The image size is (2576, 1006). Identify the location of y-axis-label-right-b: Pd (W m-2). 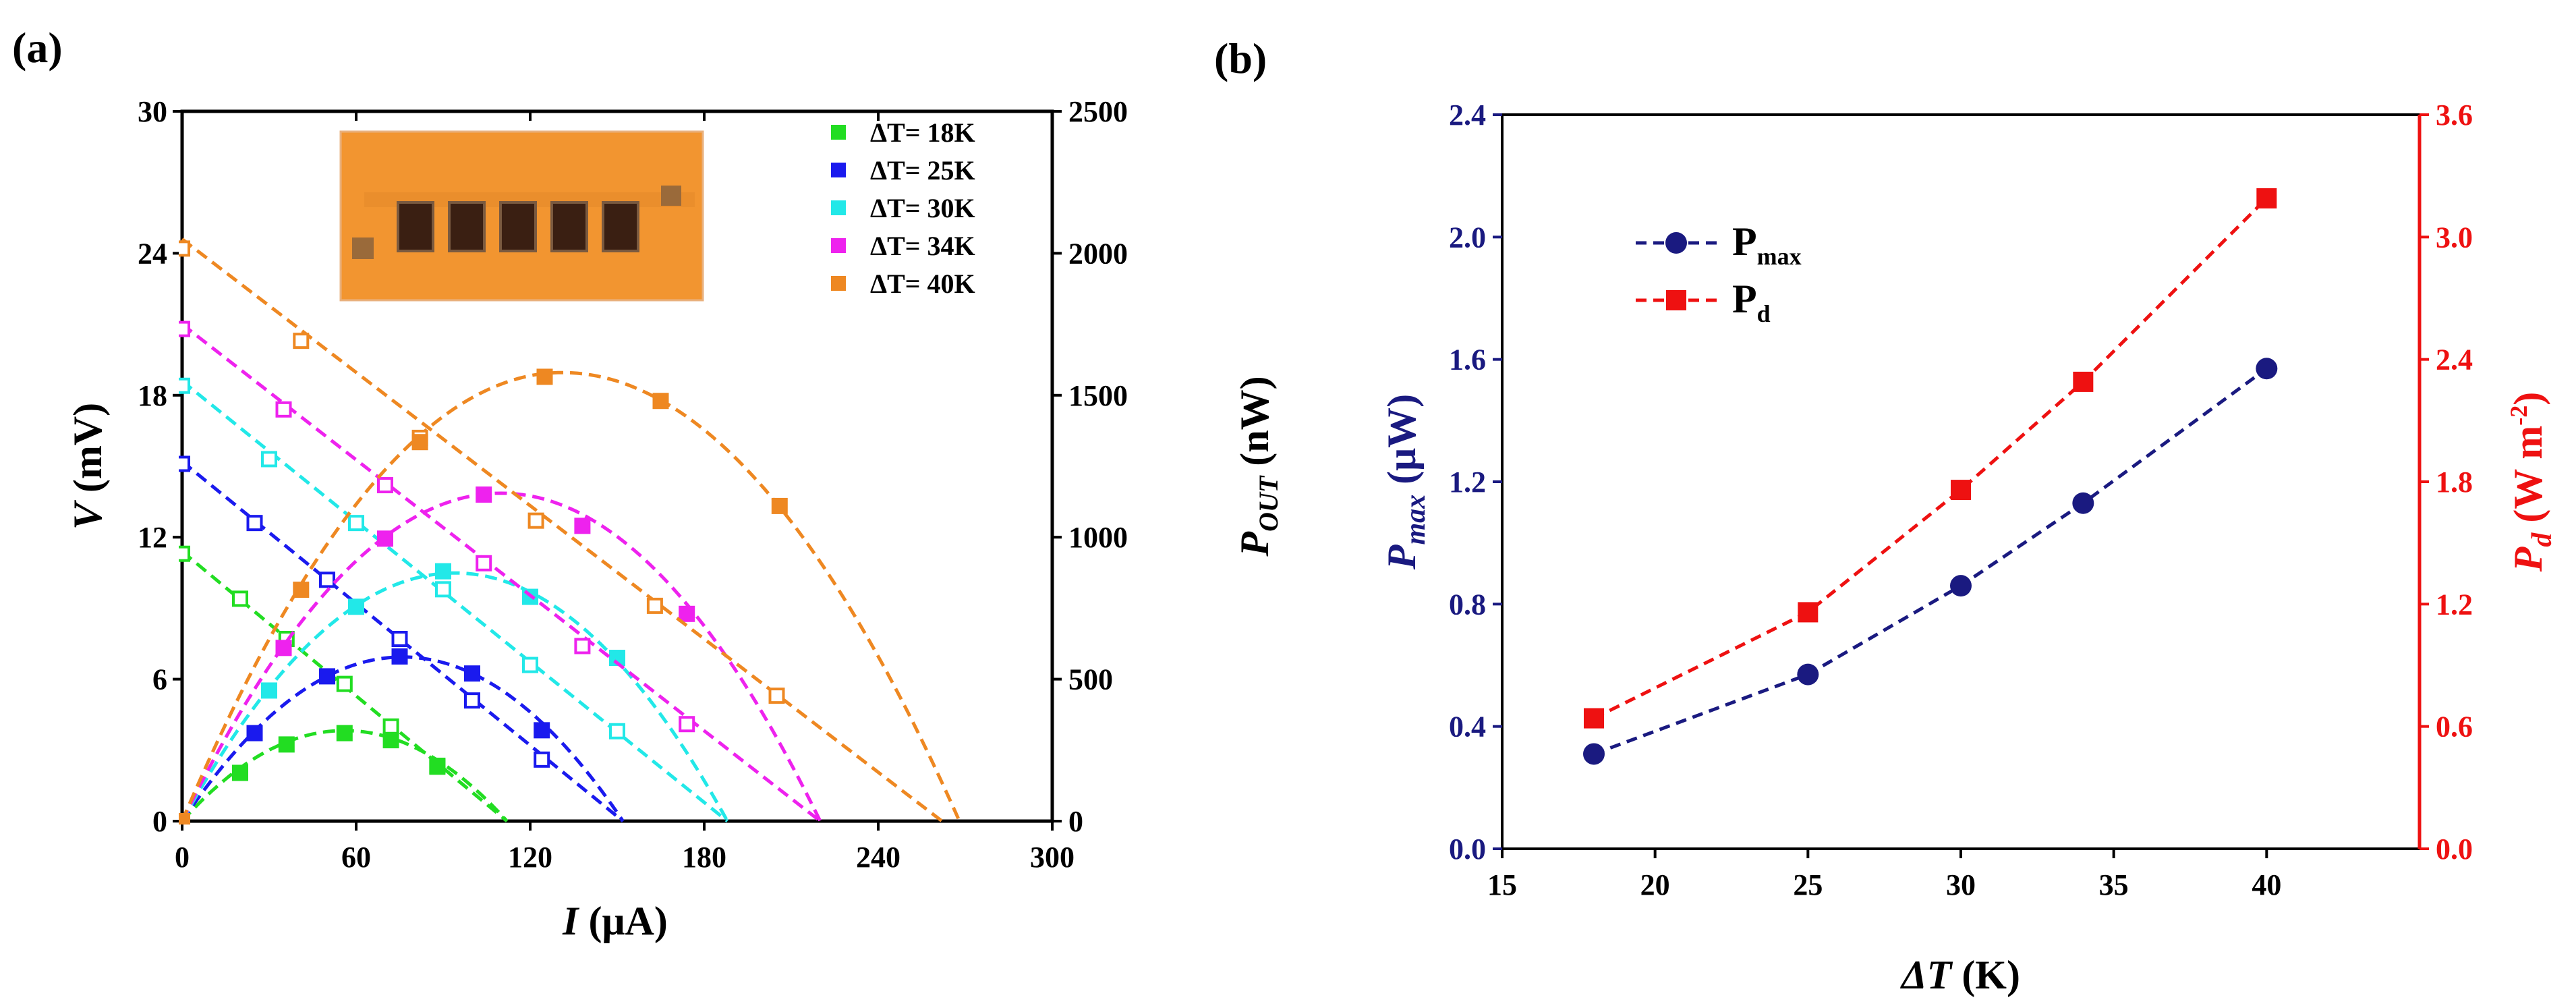
(2531, 482).